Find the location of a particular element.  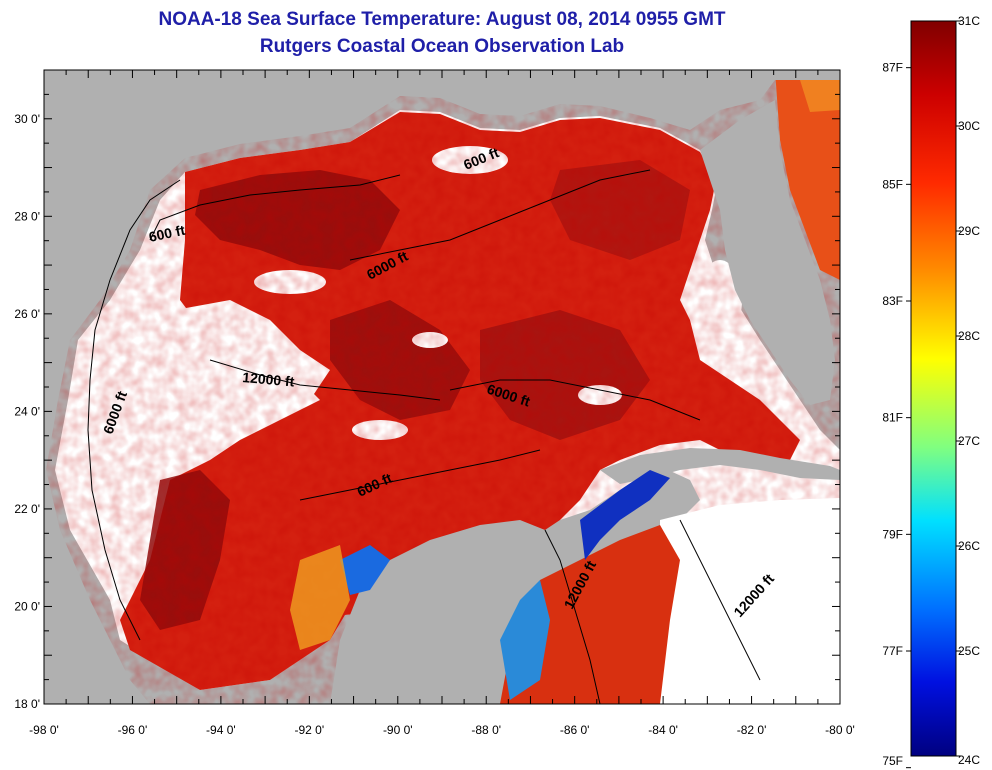

latitude-tick-label: 30 0' is located at coordinates (27, 119).